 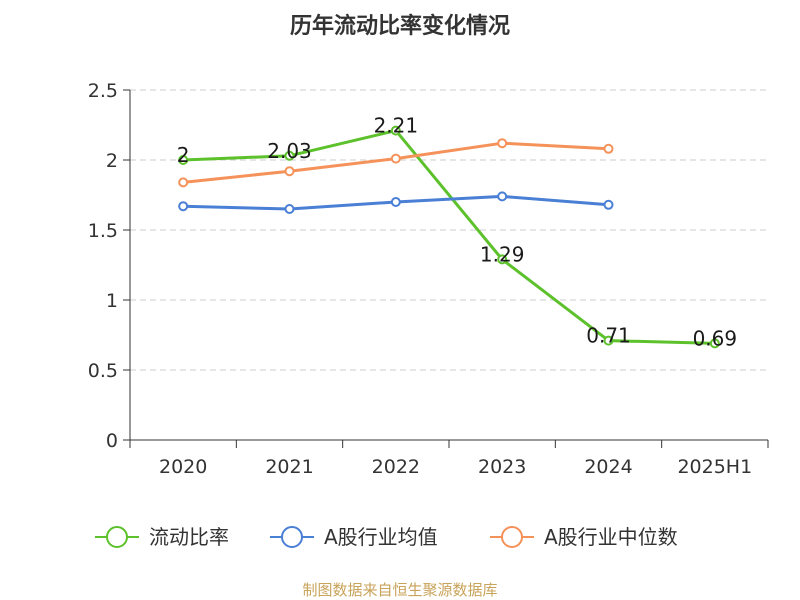 What do you see at coordinates (396, 467) in the screenshot?
I see `x-tick-label: 2022` at bounding box center [396, 467].